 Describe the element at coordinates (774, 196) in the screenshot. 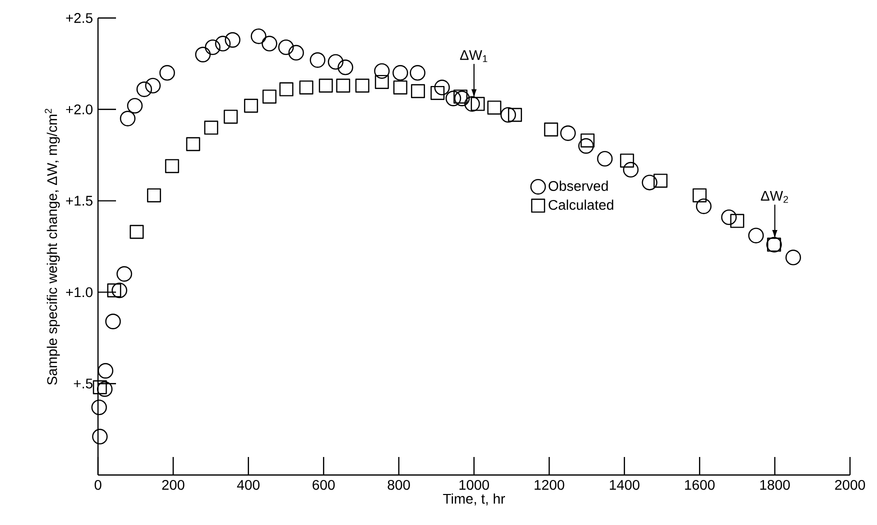

I see `annotation: ΔW$_{2}$` at that location.